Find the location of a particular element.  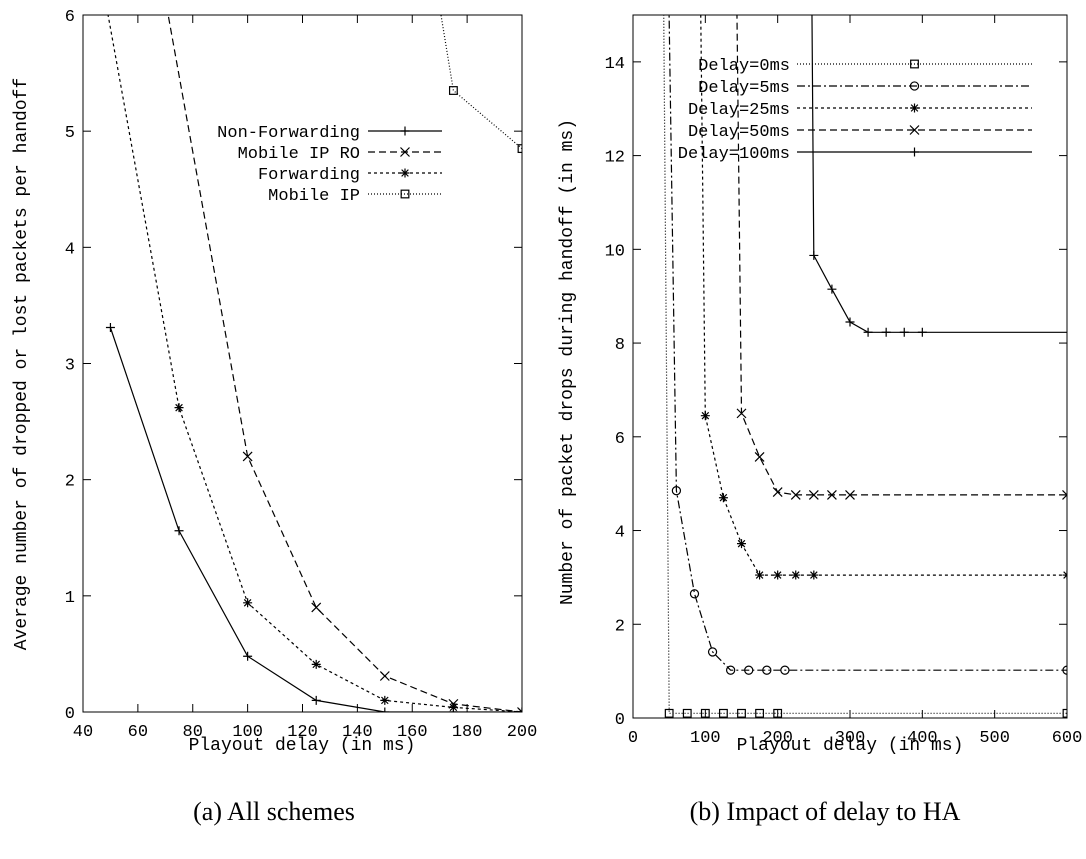

y-tick-label: 12 is located at coordinates (615, 158).